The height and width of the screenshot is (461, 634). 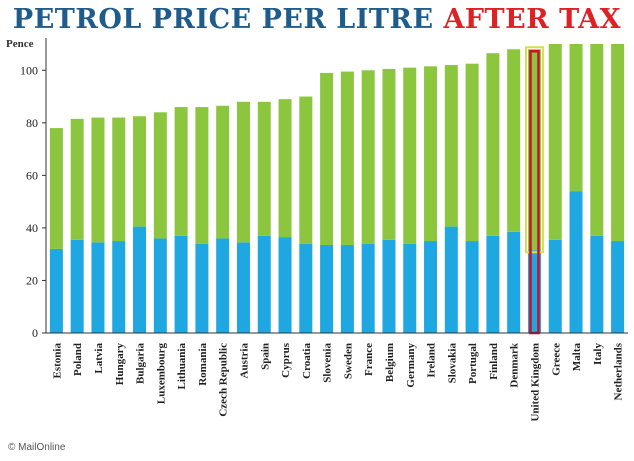 What do you see at coordinates (619, 371) in the screenshot?
I see `x-tick-label: Netherlands` at bounding box center [619, 371].